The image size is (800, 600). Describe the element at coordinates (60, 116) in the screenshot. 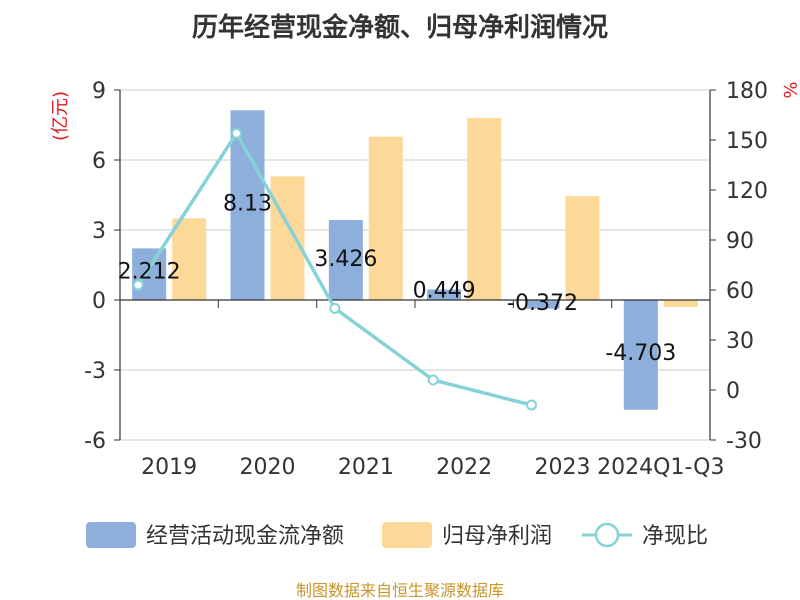

I see `left-axis-unit: (亿元)` at that location.